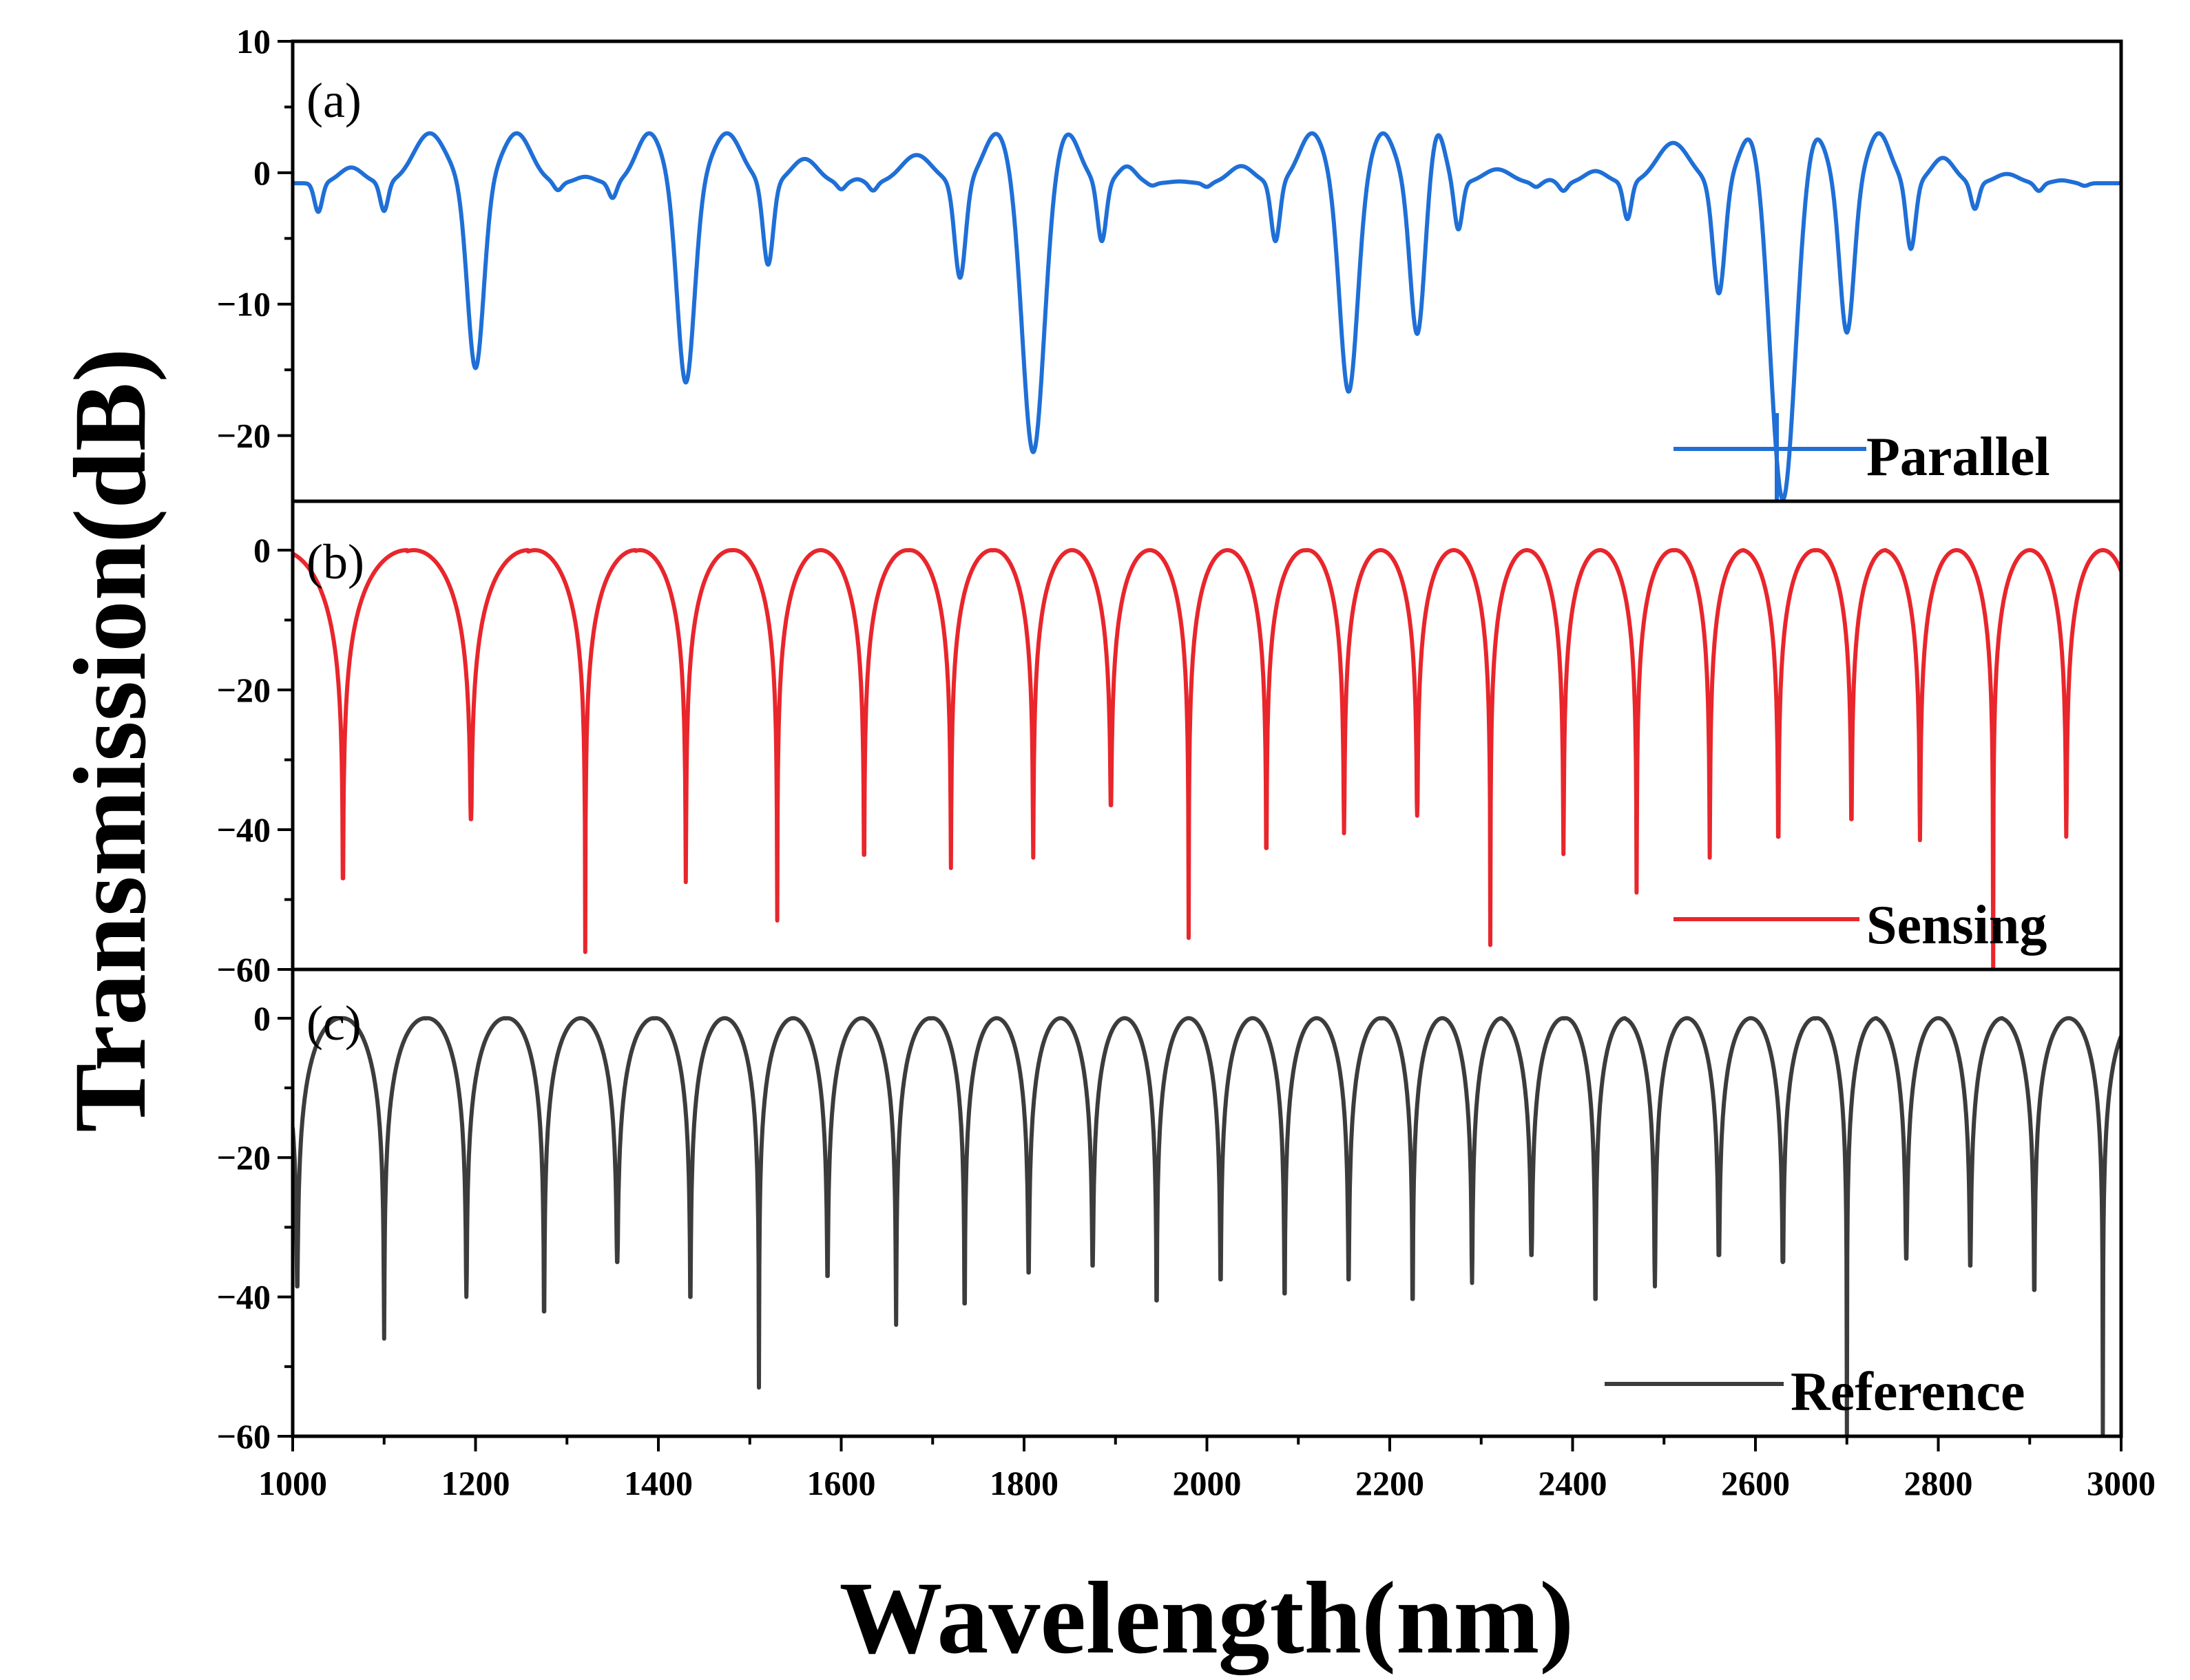 The width and height of the screenshot is (2190, 1680). I want to click on panel-c-tag: (c), so click(334, 1023).